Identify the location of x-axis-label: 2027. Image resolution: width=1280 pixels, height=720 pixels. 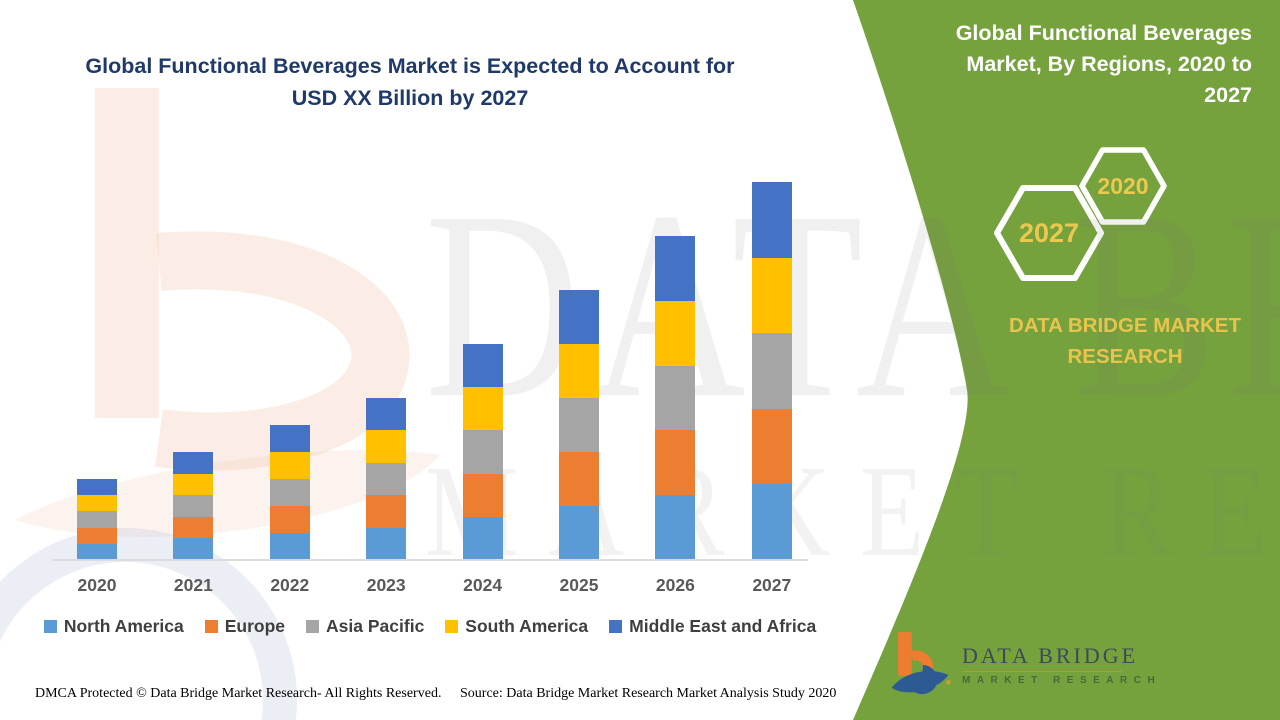
(772, 585).